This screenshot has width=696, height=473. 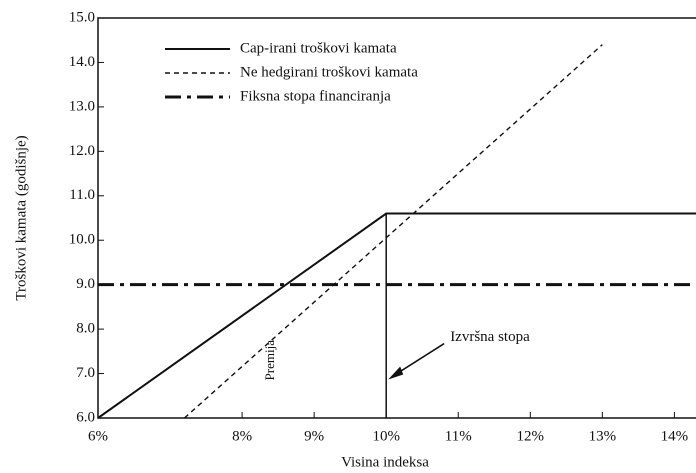 What do you see at coordinates (21, 217) in the screenshot?
I see `y-axis-label: Troškovi kamata (godišnje)` at bounding box center [21, 217].